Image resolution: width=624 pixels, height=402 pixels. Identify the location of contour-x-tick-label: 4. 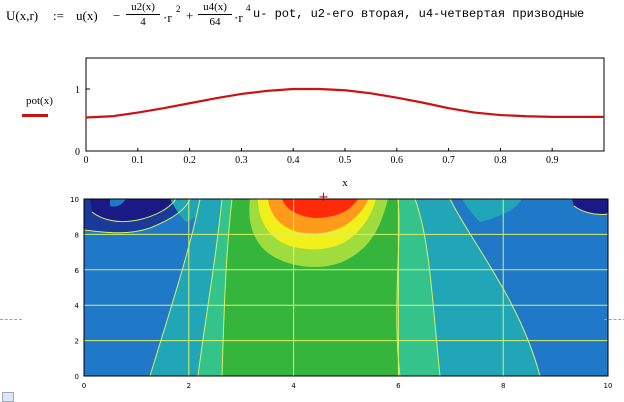
(293, 386).